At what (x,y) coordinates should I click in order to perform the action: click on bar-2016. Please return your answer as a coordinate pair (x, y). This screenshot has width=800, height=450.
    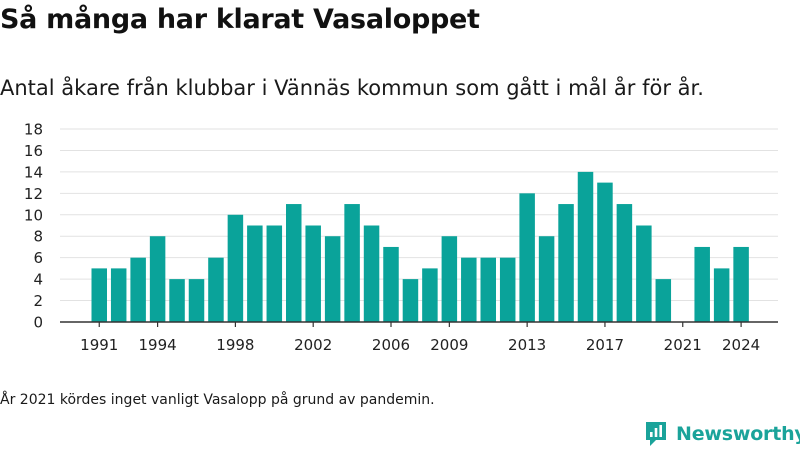
    Looking at the image, I should click on (585, 246).